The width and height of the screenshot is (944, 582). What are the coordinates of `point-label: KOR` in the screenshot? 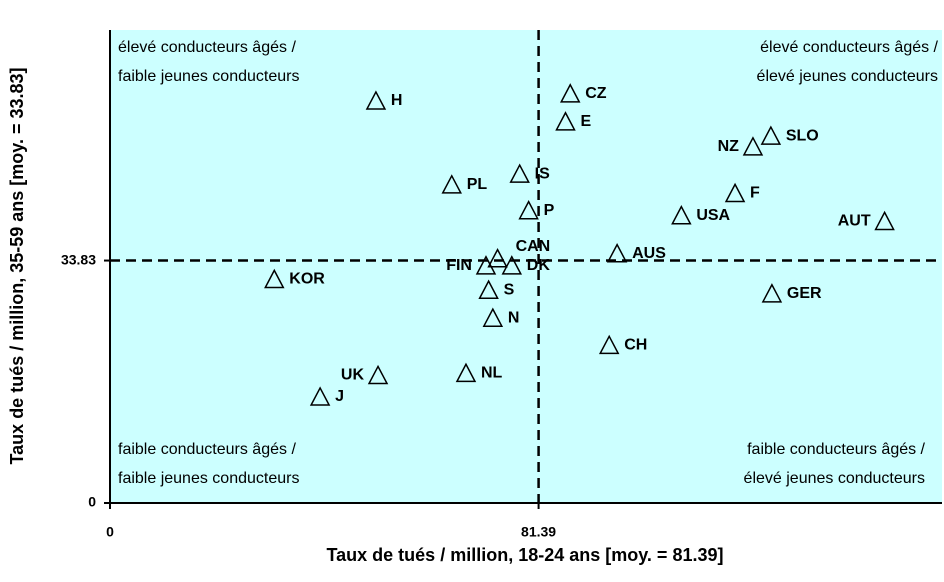 It's located at (307, 279).